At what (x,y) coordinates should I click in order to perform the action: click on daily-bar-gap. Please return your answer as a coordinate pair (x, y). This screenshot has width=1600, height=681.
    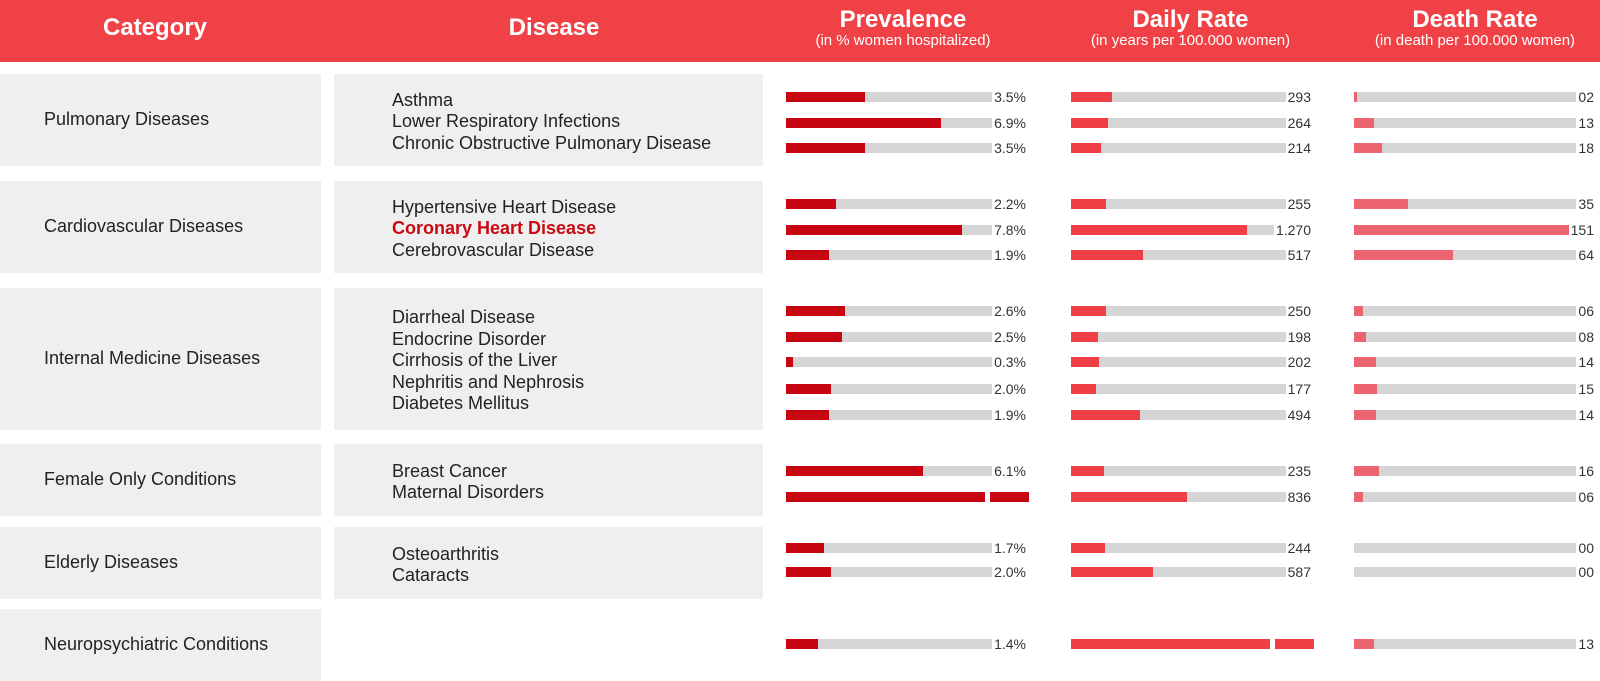
    Looking at the image, I should click on (1273, 644).